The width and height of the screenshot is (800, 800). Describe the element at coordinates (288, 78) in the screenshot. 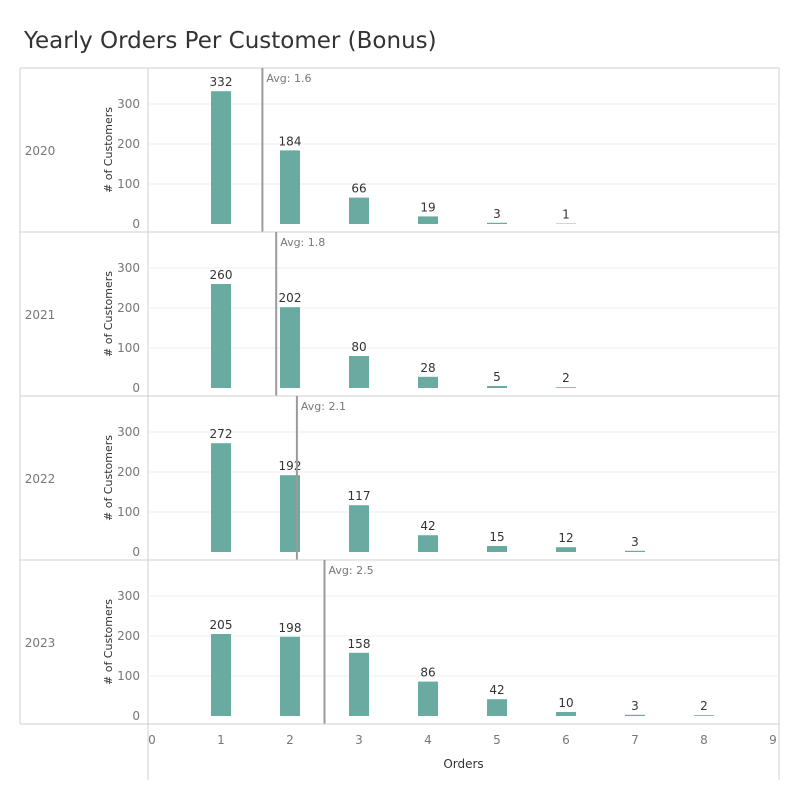

I see `avg-label: Avg: 1.6` at that location.